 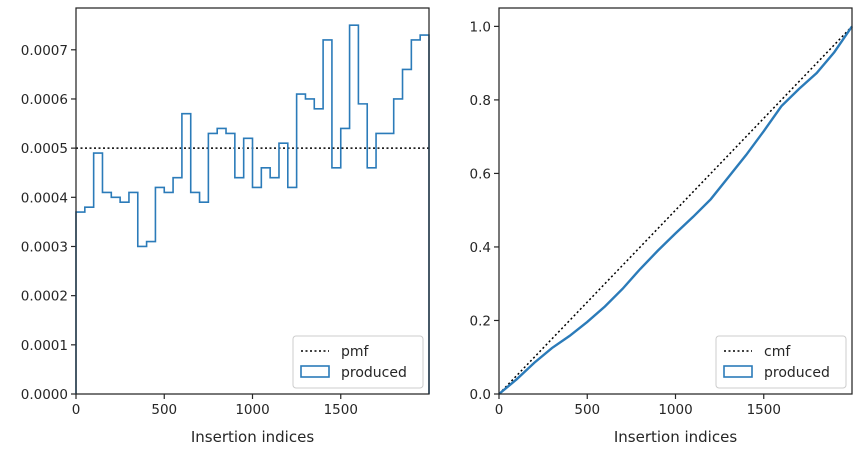 What do you see at coordinates (480, 321) in the screenshot?
I see `y-tick-label: 0.2` at bounding box center [480, 321].